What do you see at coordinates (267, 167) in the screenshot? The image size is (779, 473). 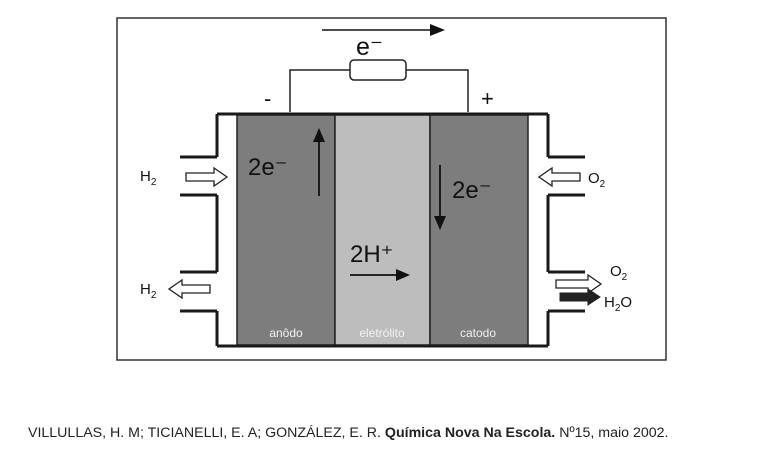 I see `anode-electrons-label: 2e⁻` at bounding box center [267, 167].